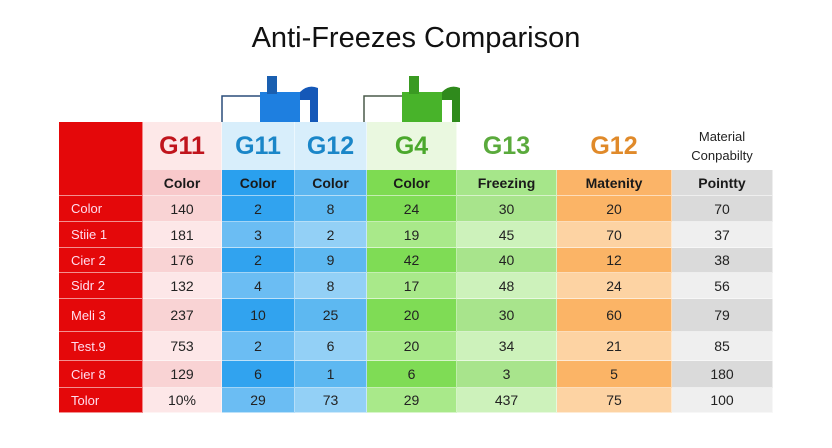 This screenshot has height=448, width=832. What do you see at coordinates (411, 100) in the screenshot?
I see `green-antifreeze-bottle-icon` at bounding box center [411, 100].